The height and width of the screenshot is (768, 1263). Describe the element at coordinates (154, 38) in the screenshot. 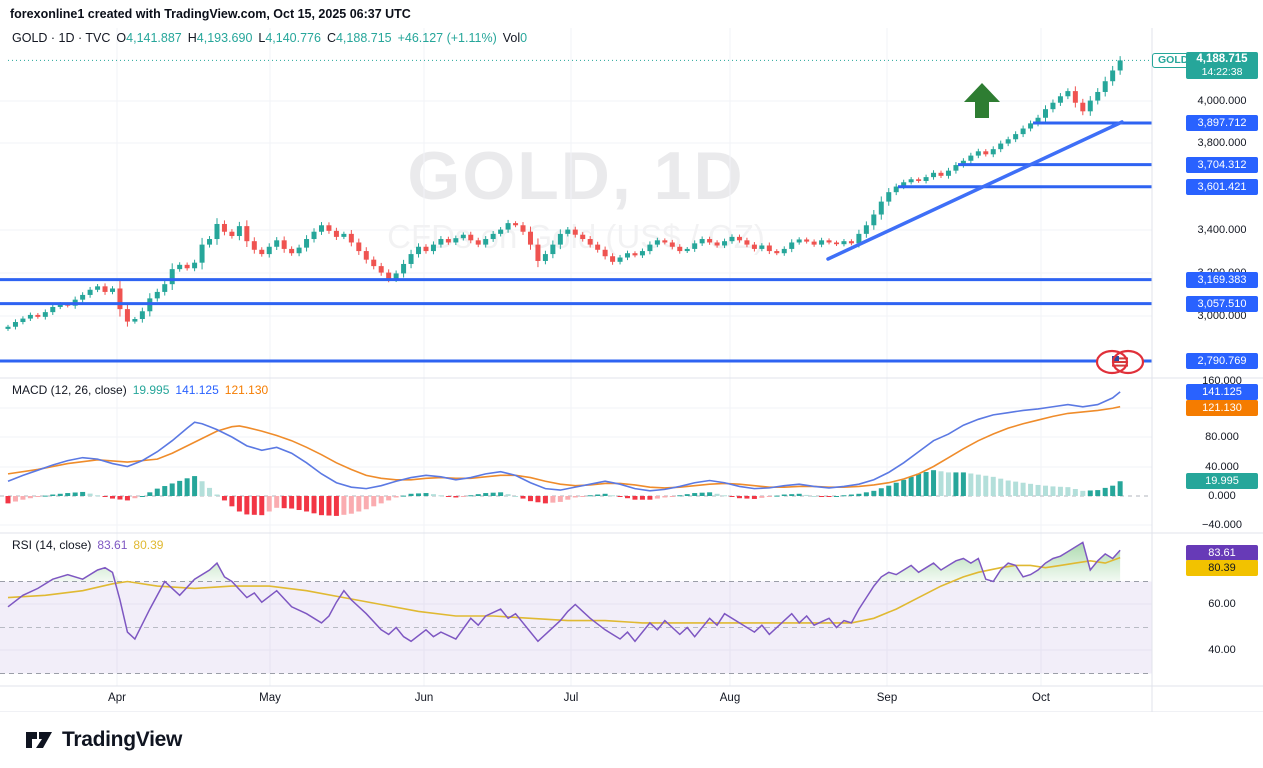

I see `open-value: 4,141.887` at that location.